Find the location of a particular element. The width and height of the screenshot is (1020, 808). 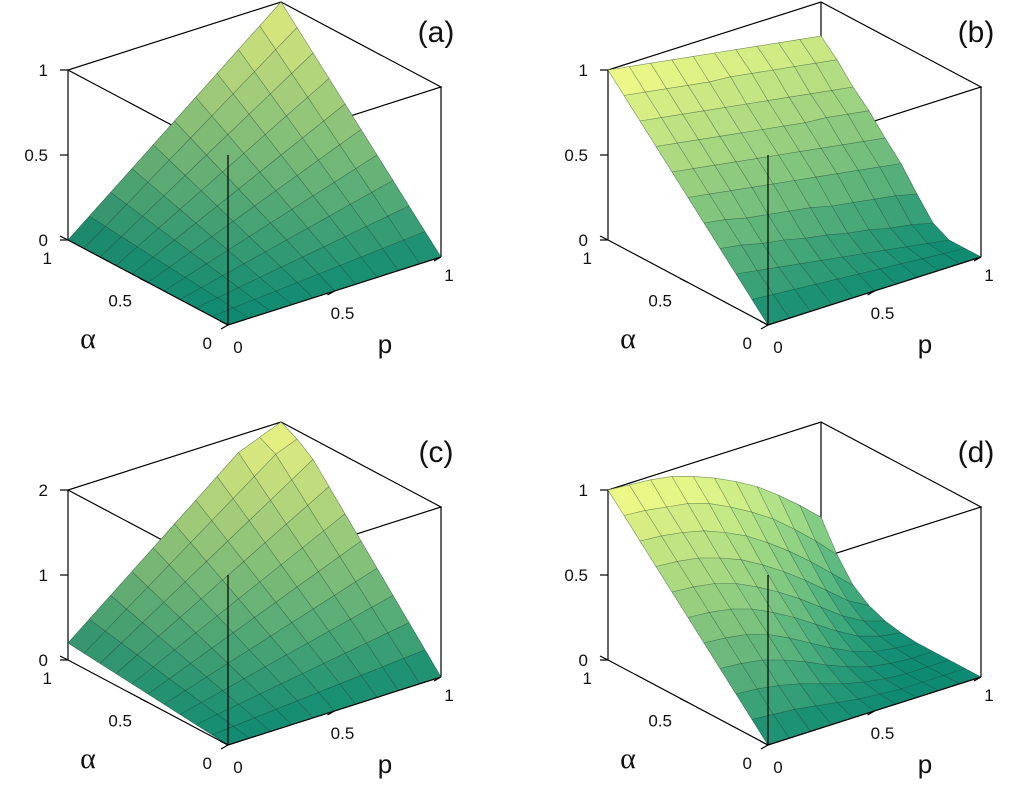

surface-mesh is located at coordinates (254, 163).